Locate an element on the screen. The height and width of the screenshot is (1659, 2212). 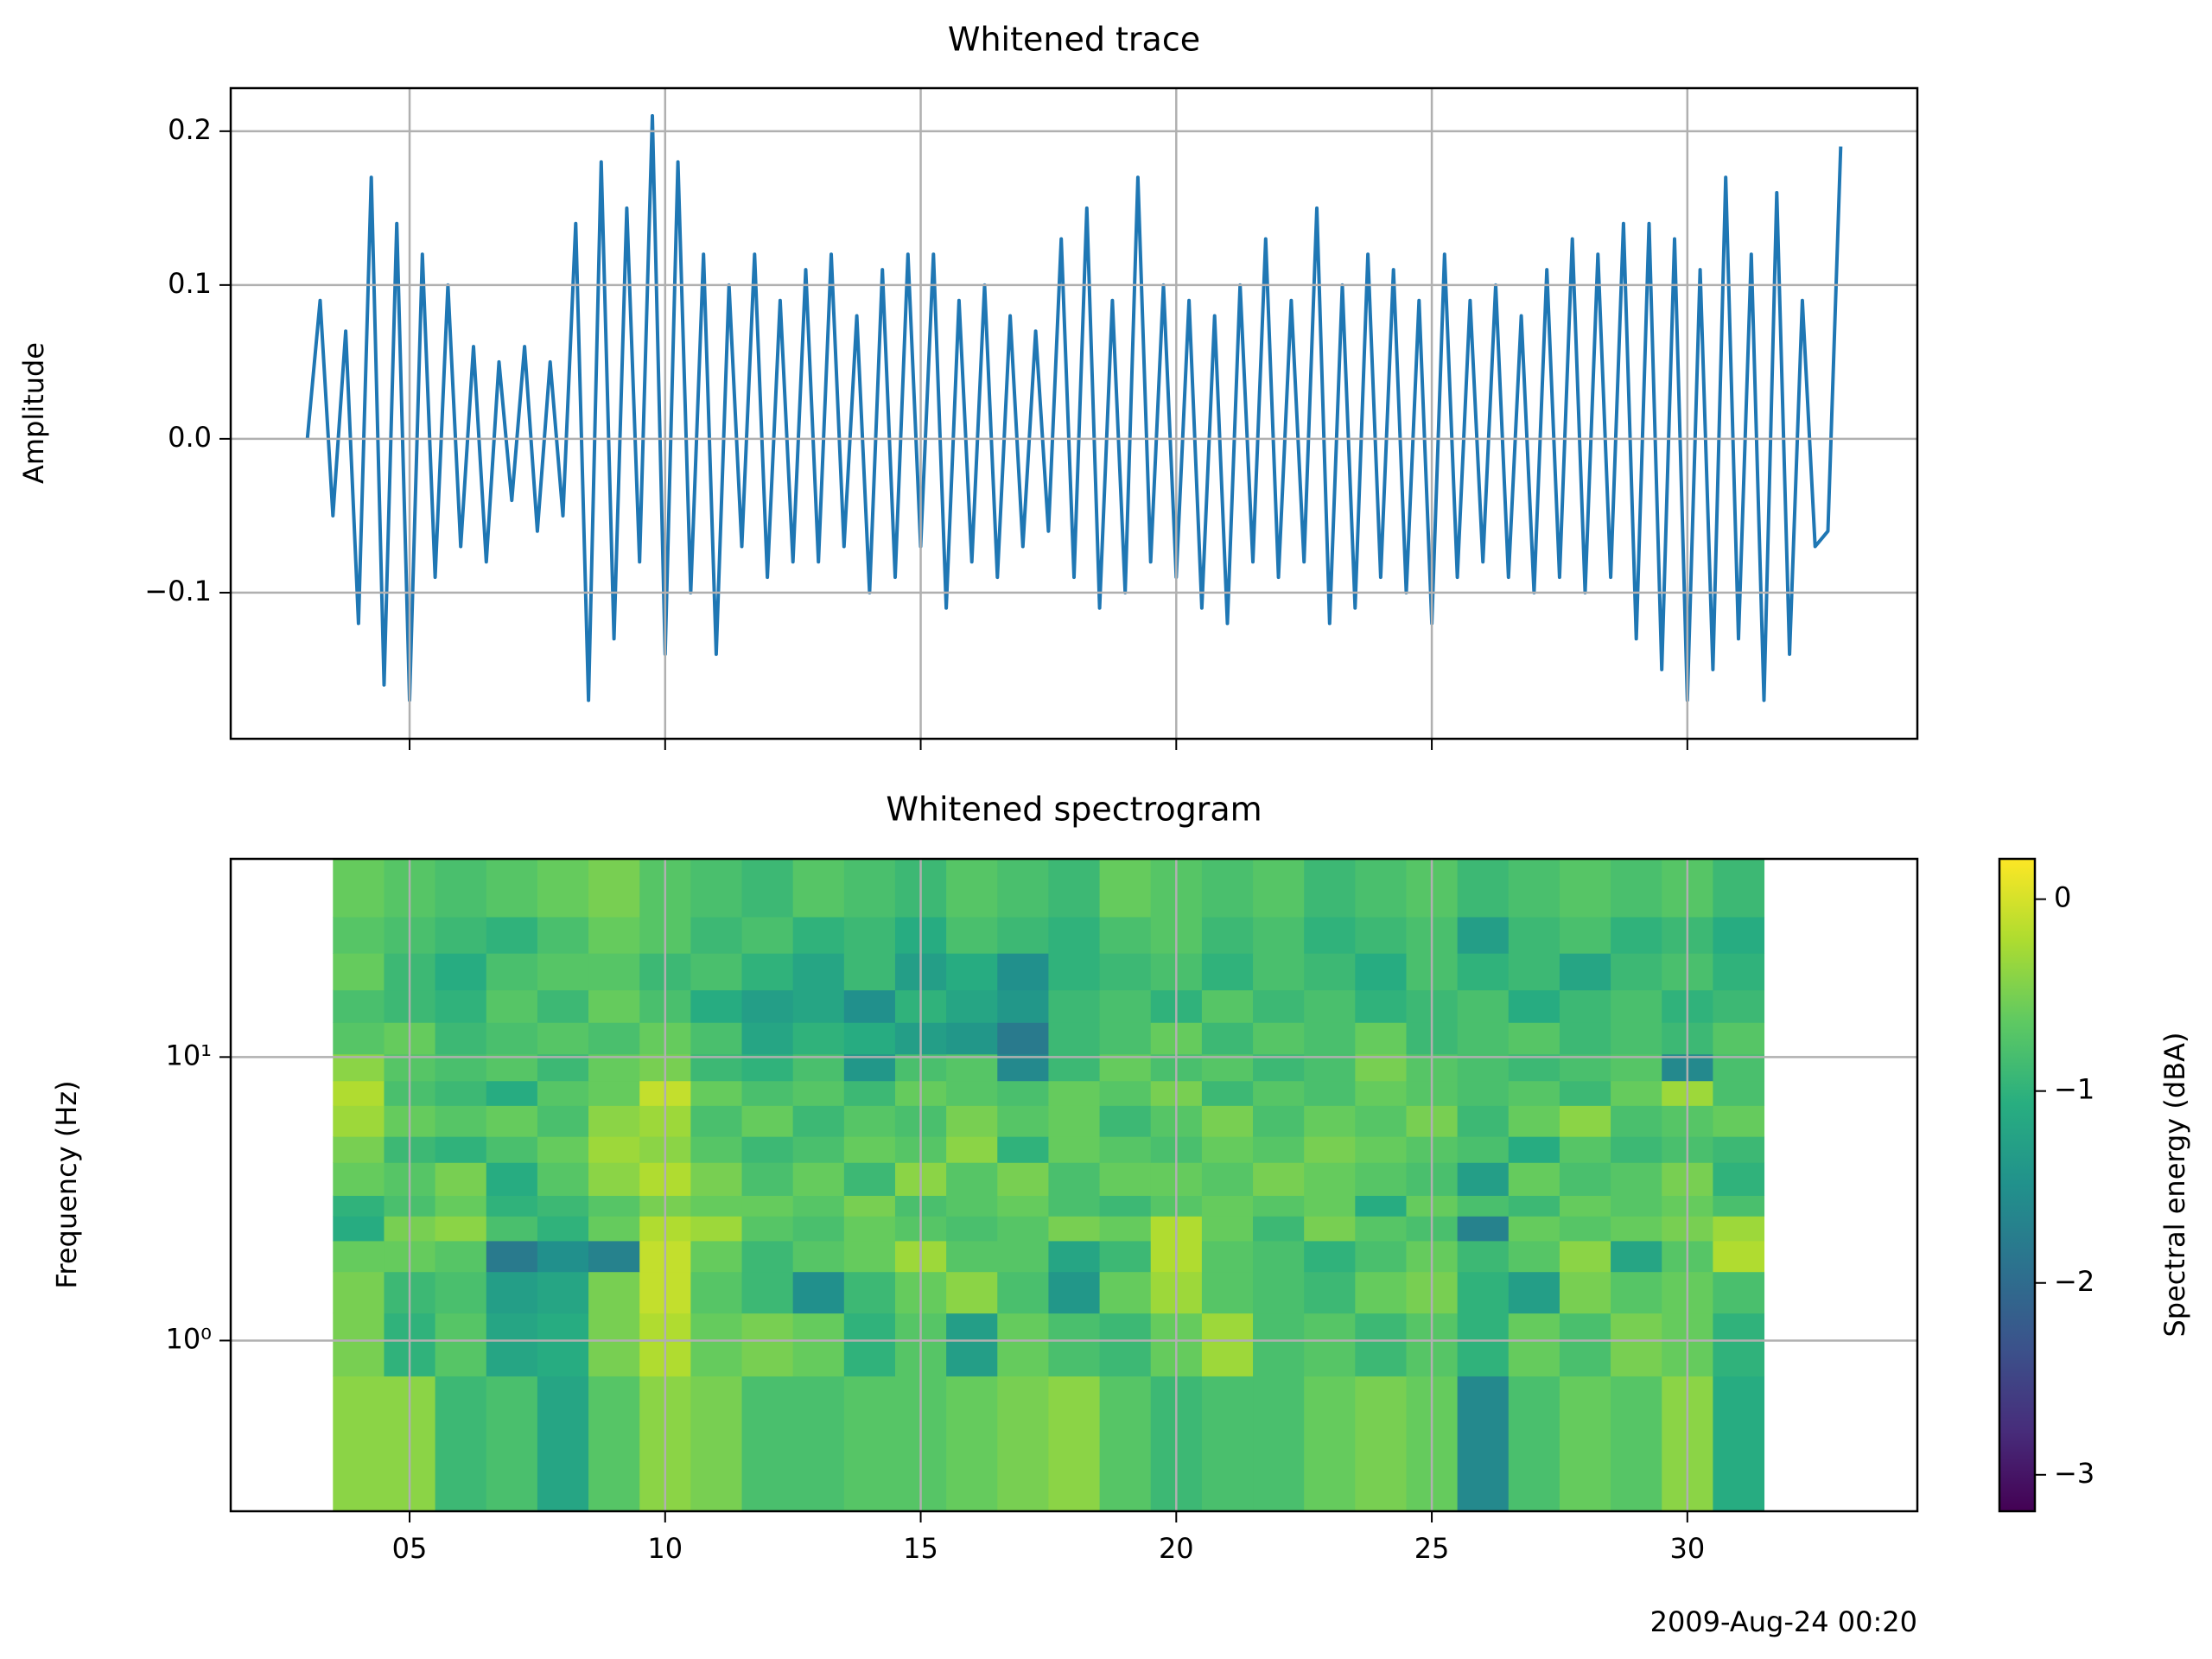
chart-title: Whitened spectrogram is located at coordinates (1074, 810).